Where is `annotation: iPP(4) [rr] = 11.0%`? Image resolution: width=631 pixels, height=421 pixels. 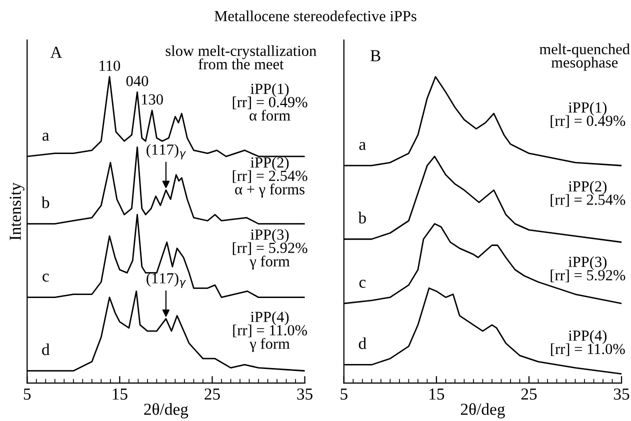
annotation: iPP(4) [rr] = 11.0% is located at coordinates (588, 343).